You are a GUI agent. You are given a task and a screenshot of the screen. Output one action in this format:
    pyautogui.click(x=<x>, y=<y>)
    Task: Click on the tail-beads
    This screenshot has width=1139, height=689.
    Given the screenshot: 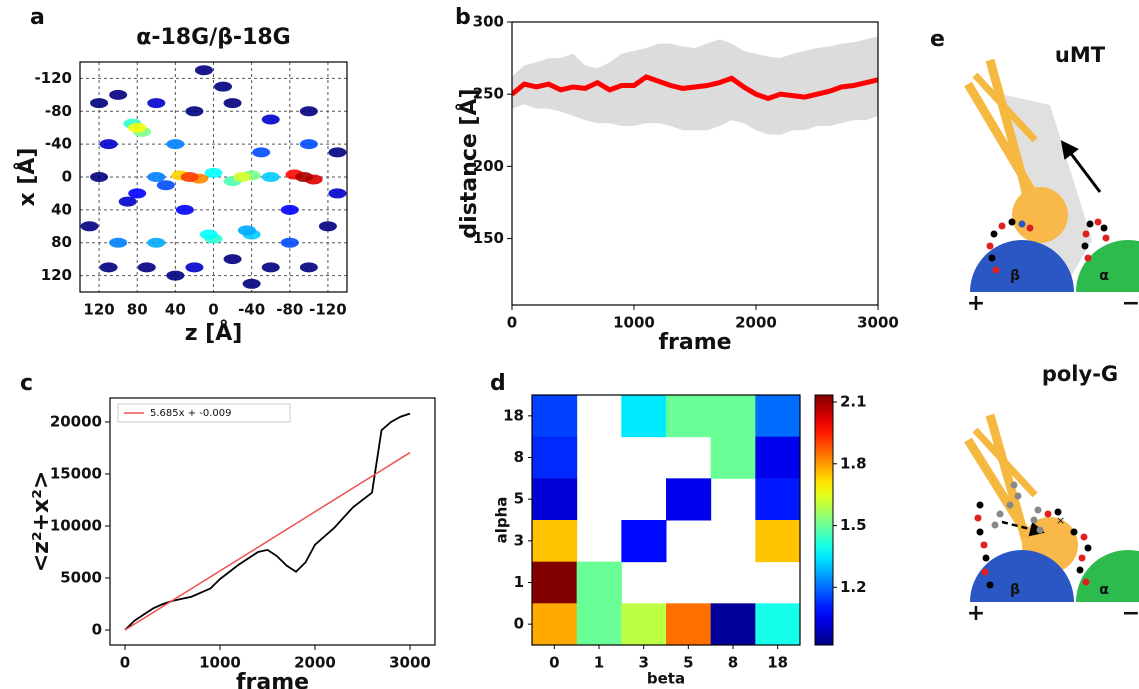 What is the action you would take?
    pyautogui.click(x=1048, y=246)
    